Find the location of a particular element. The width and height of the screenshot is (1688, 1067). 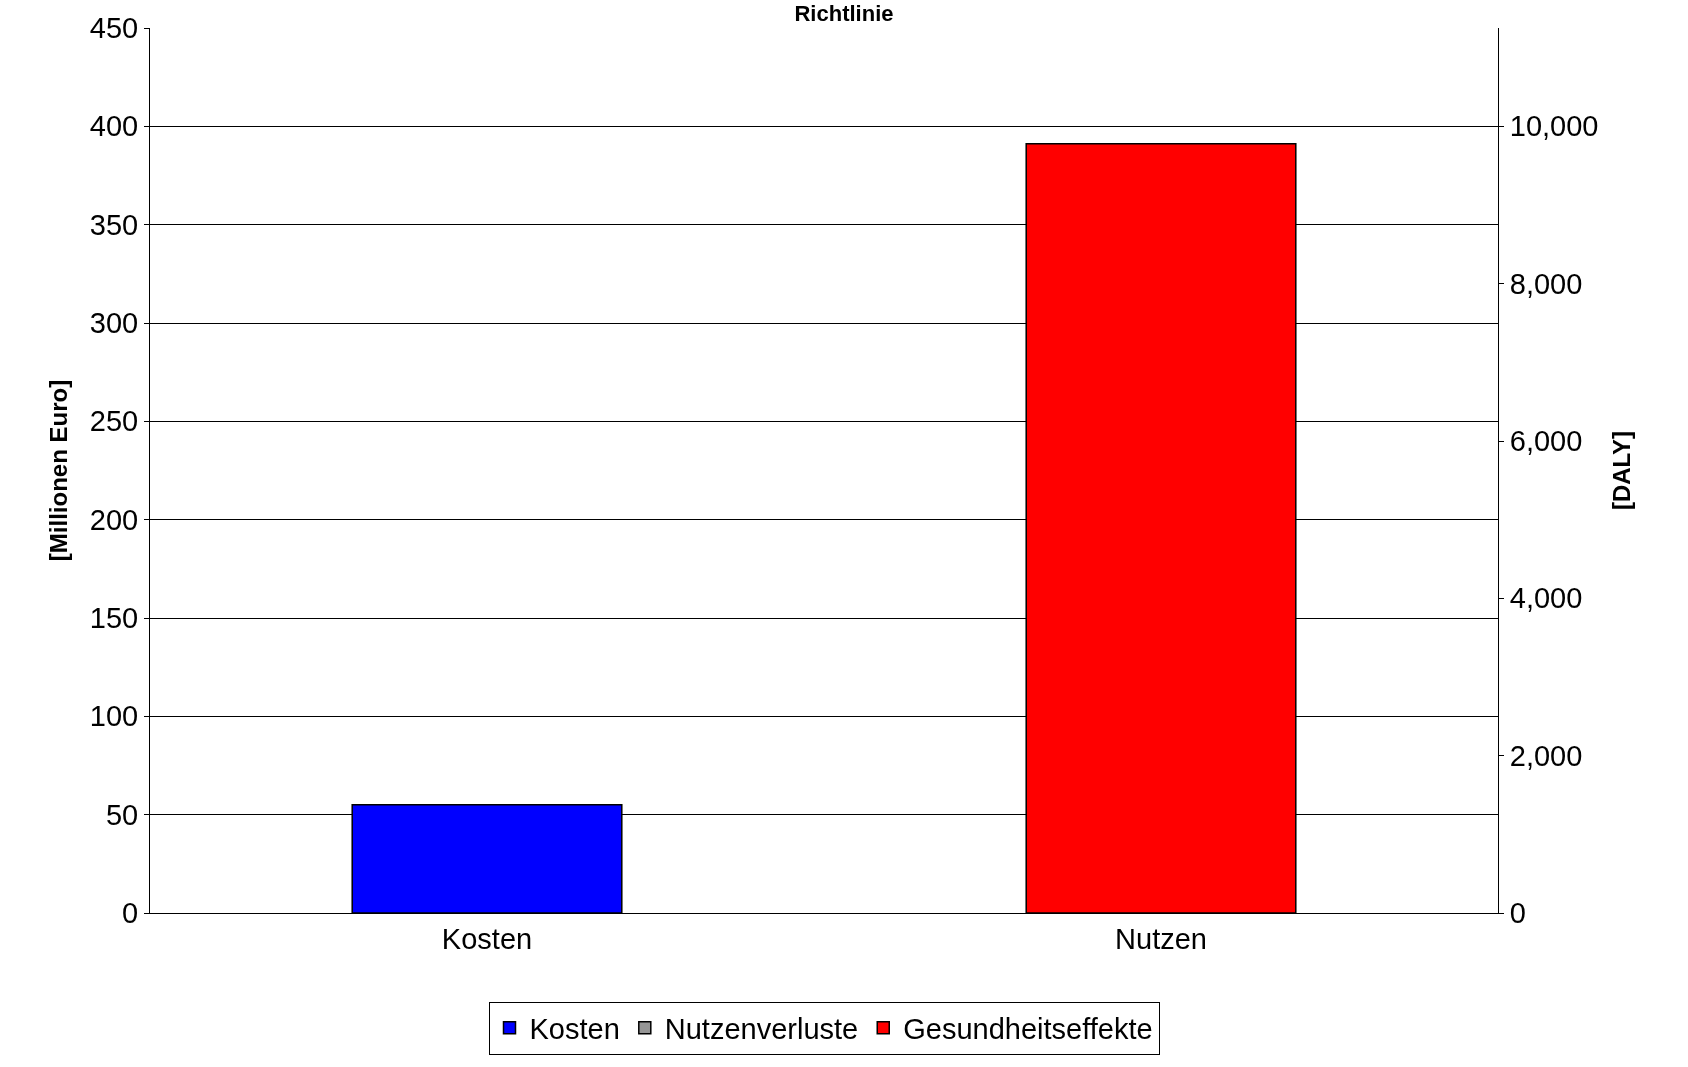

y-tick-label: 450 is located at coordinates (114, 28).